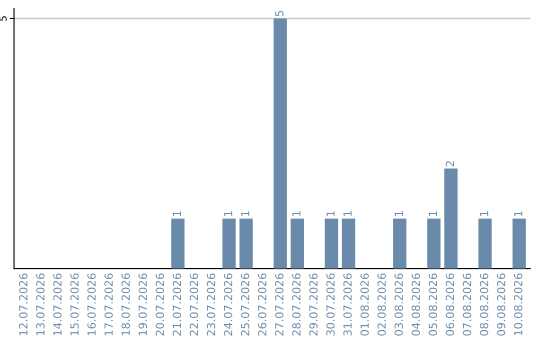 The image size is (540, 340). Describe the element at coordinates (108, 304) in the screenshot. I see `x-tick-label: 17.07.2026` at that location.